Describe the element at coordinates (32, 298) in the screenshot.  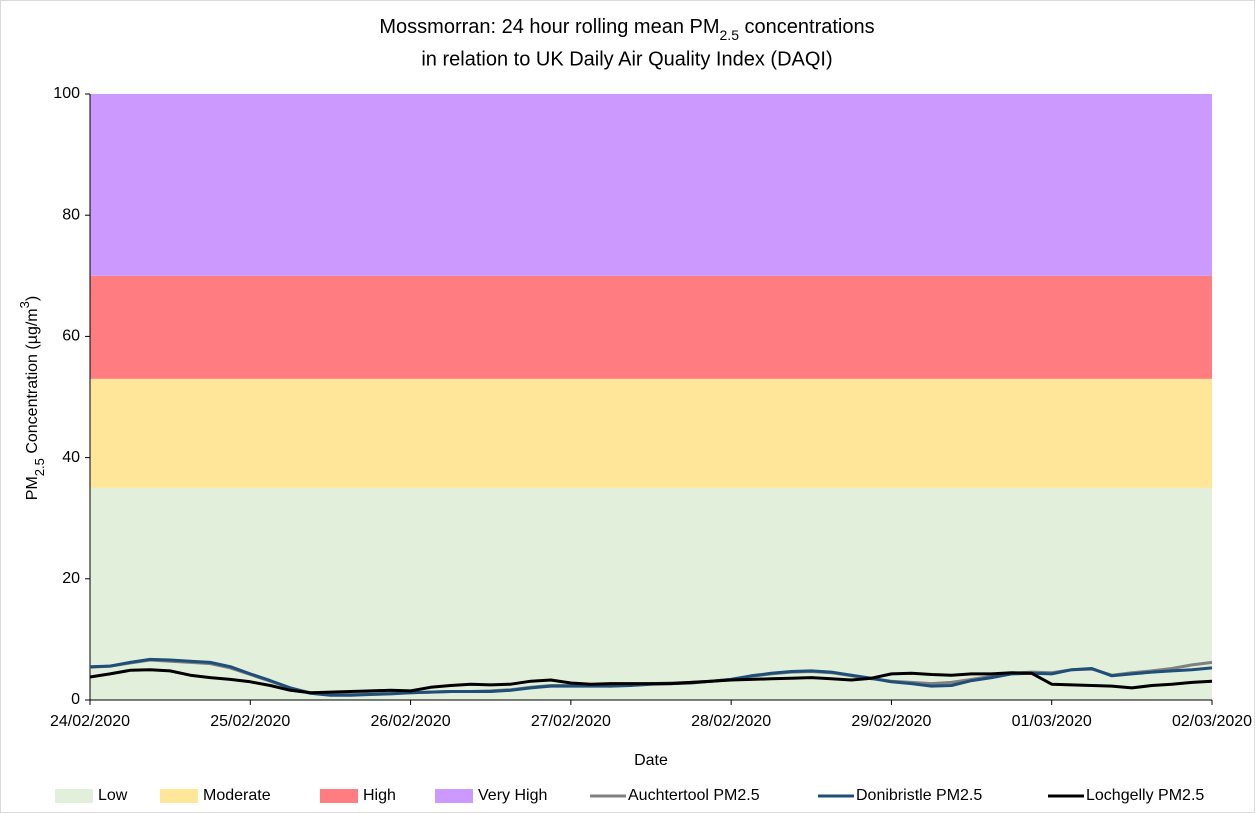
I see `label-part: )` at that location.